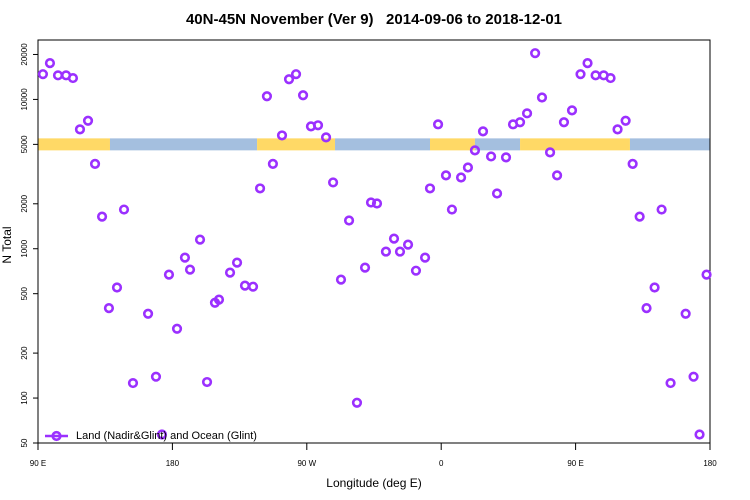  Describe the element at coordinates (24, 398) in the screenshot. I see `y-tick-label: 100` at that location.